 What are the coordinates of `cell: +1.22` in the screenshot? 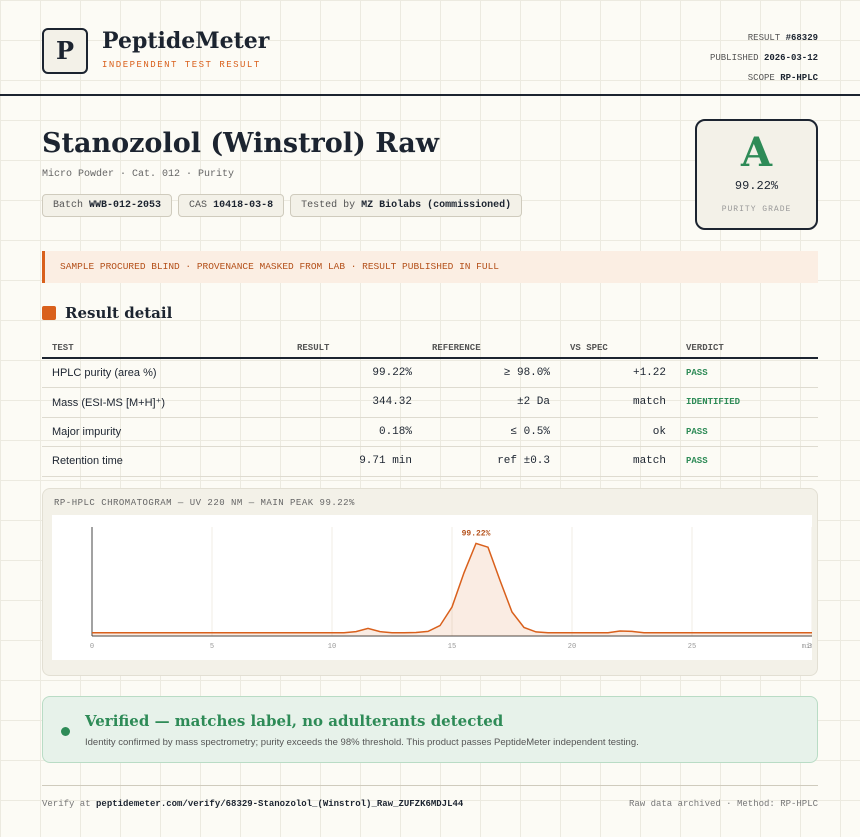 It's located at (618, 373).